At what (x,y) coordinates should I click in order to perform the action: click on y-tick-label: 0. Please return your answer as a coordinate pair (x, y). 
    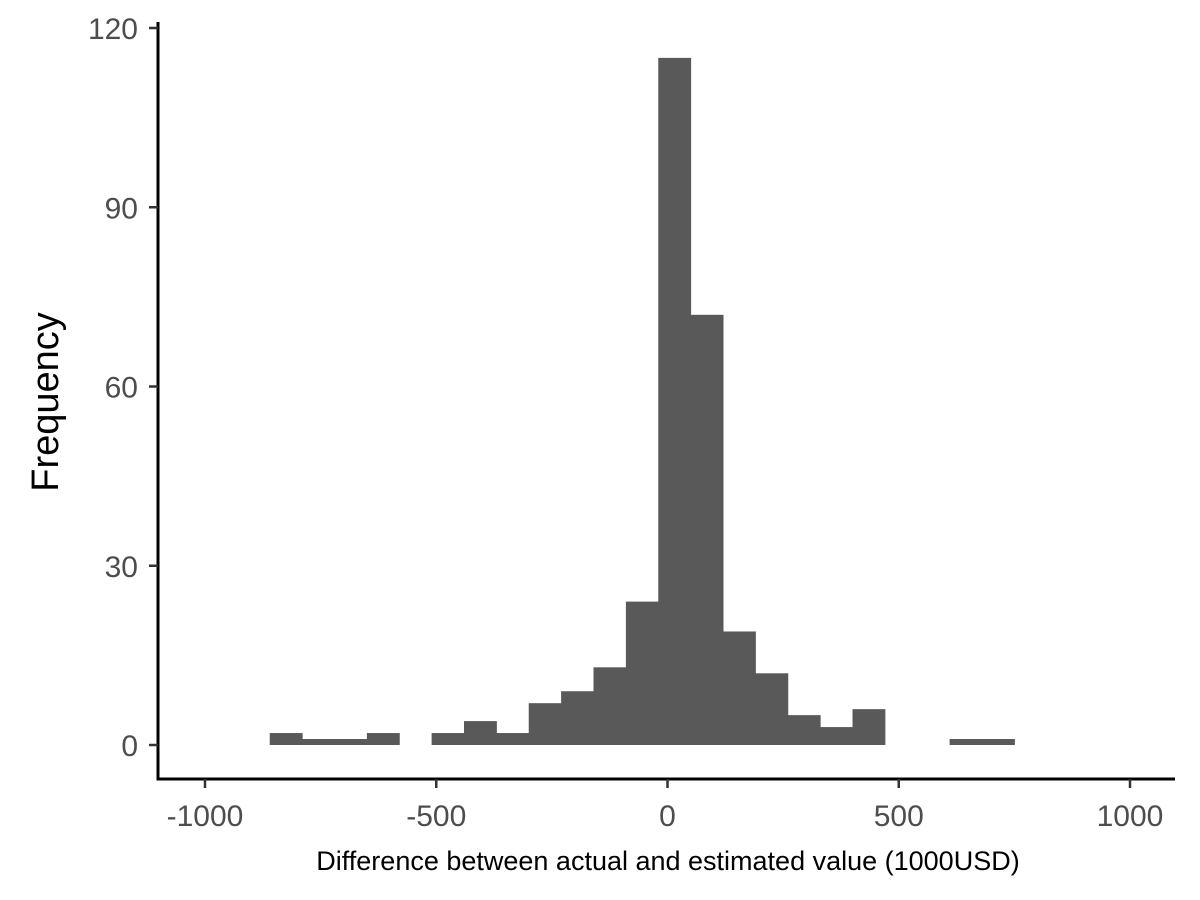
    Looking at the image, I should click on (129, 746).